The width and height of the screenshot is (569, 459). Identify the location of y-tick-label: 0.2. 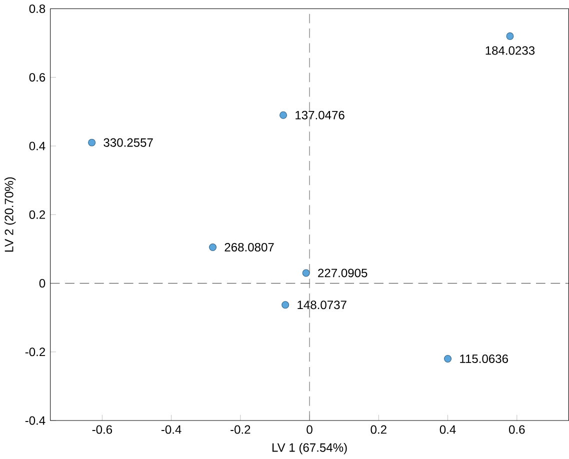
(37, 215).